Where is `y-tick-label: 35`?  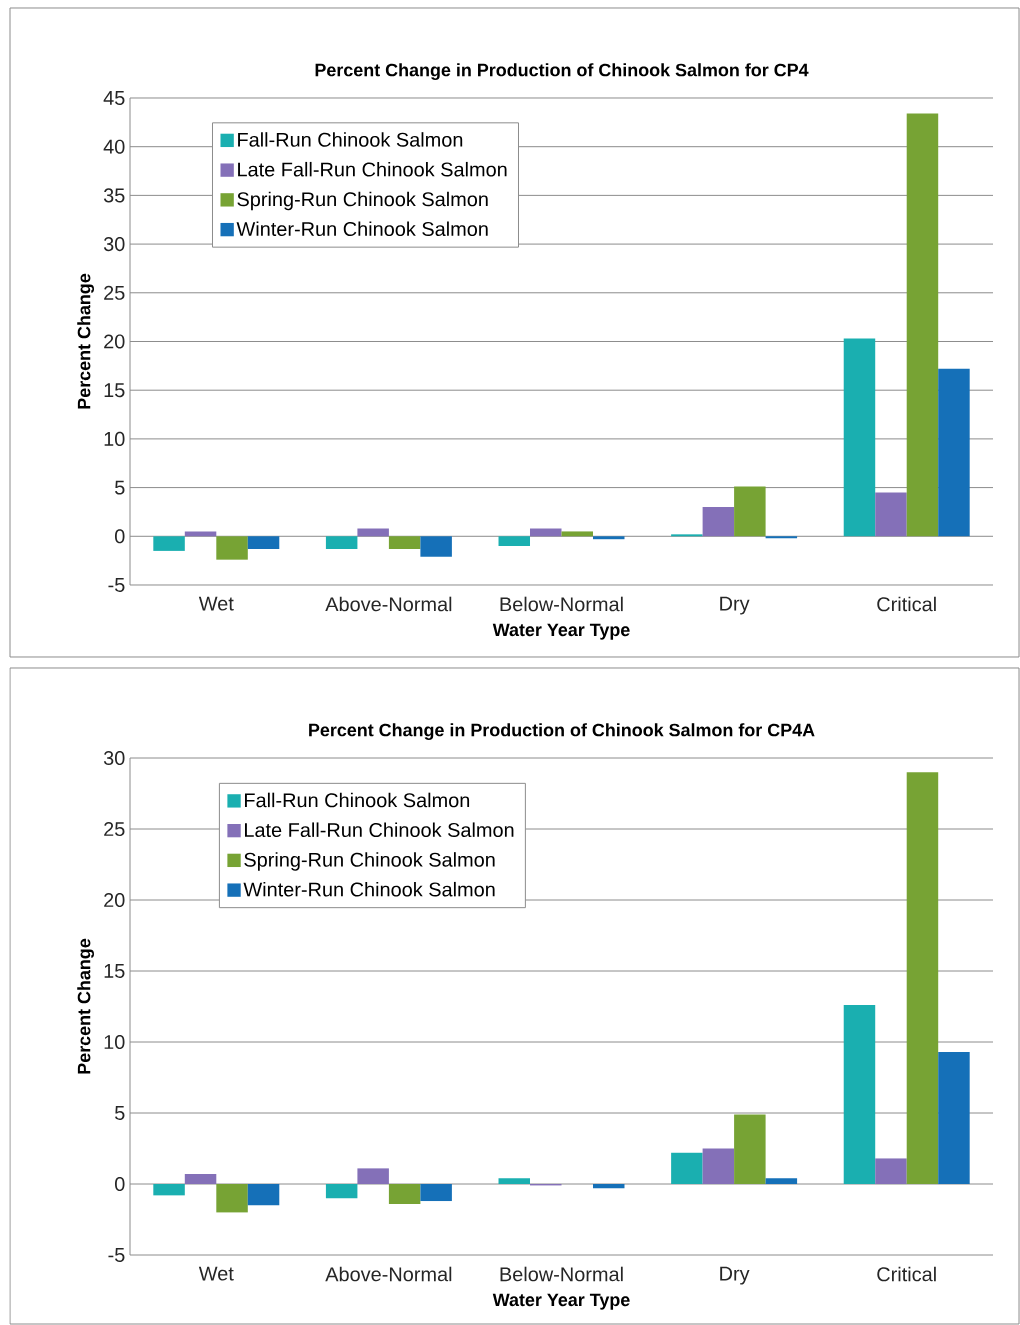
y-tick-label: 35 is located at coordinates (114, 195).